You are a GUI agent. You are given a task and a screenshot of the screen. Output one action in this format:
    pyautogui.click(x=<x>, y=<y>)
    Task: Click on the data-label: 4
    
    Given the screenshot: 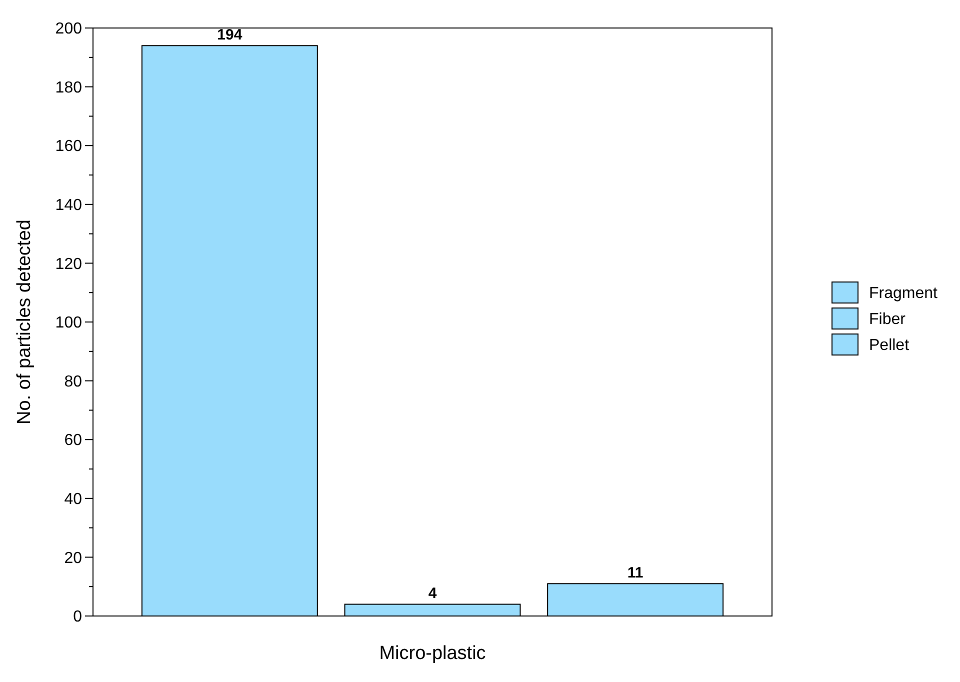 What is the action you would take?
    pyautogui.click(x=433, y=593)
    